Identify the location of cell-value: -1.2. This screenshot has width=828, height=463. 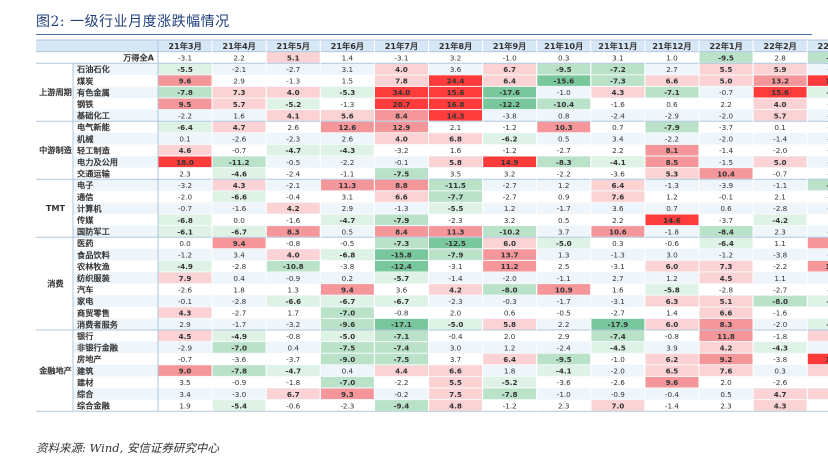
(510, 150).